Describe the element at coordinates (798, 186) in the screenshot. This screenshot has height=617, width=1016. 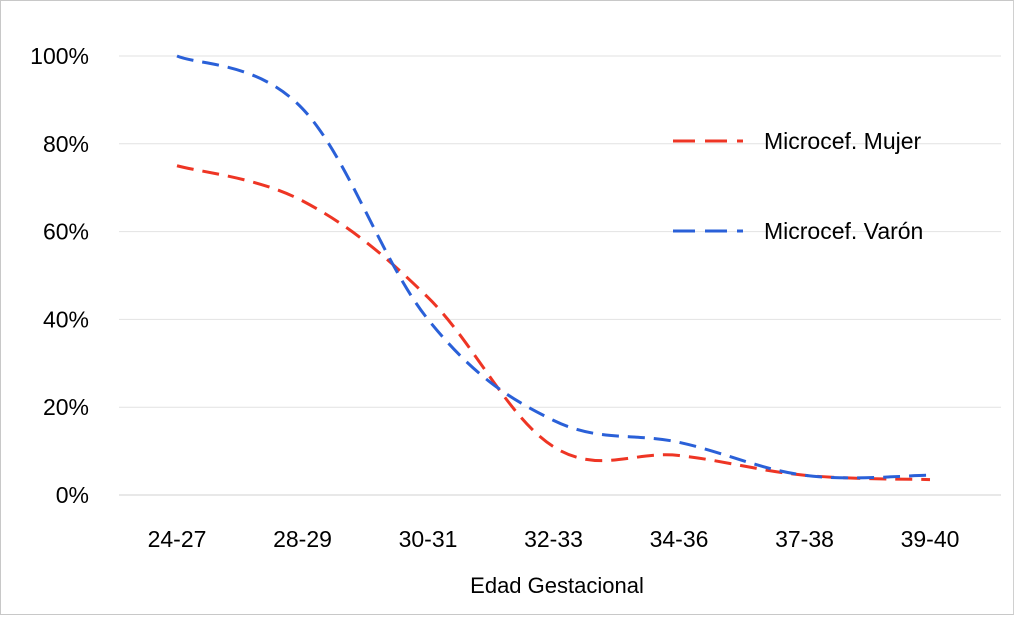
I see `legend: Microcef. Mujer Microcef. Varón` at that location.